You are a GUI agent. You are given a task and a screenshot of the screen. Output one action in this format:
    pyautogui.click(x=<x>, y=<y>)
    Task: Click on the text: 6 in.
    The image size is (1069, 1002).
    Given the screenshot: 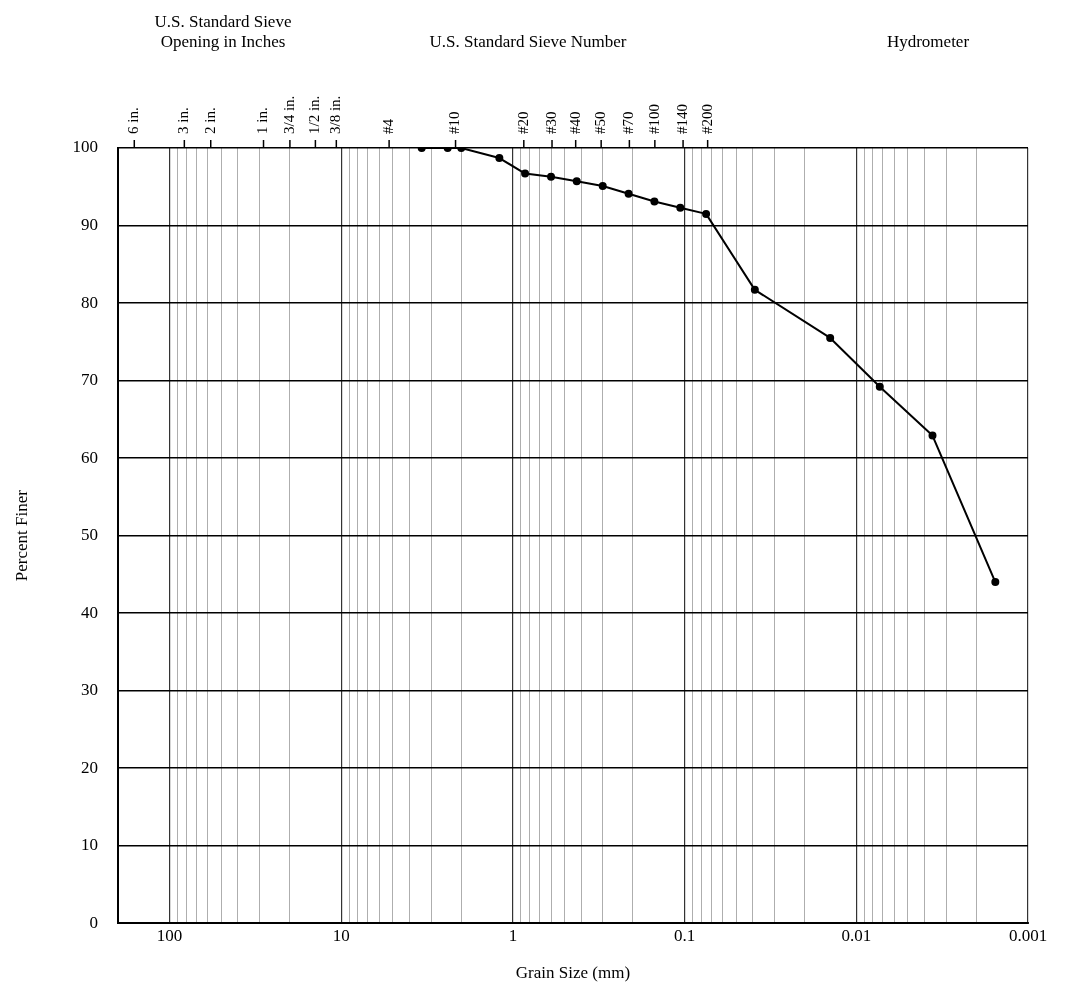 What is the action you would take?
    pyautogui.click(x=133, y=120)
    